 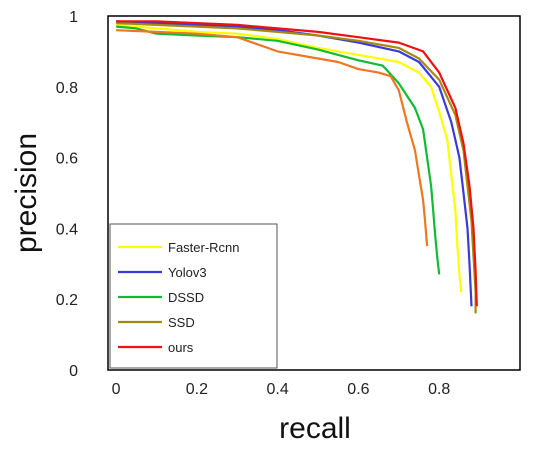 I want to click on y-tick-label: 0, so click(x=73, y=371).